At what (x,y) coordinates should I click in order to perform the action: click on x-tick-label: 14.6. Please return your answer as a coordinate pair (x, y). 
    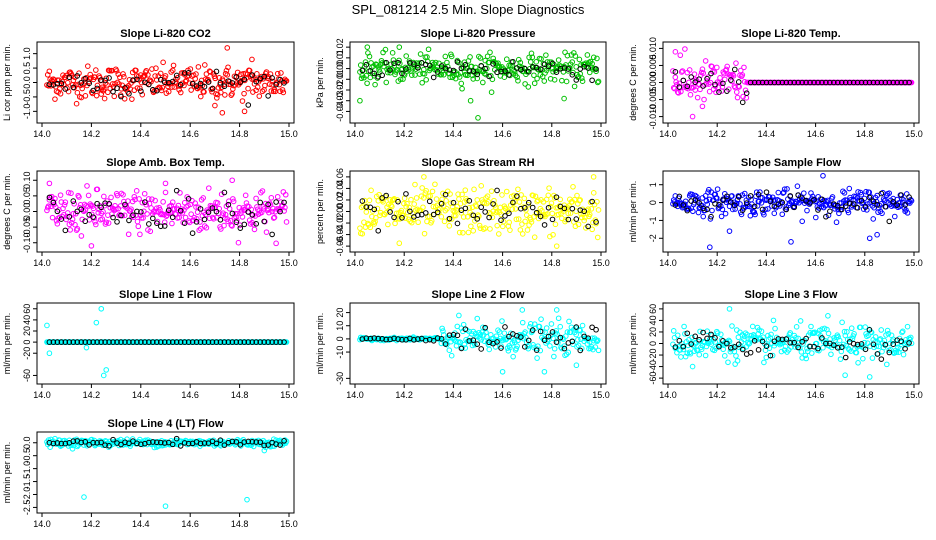
    Looking at the image, I should click on (816, 263).